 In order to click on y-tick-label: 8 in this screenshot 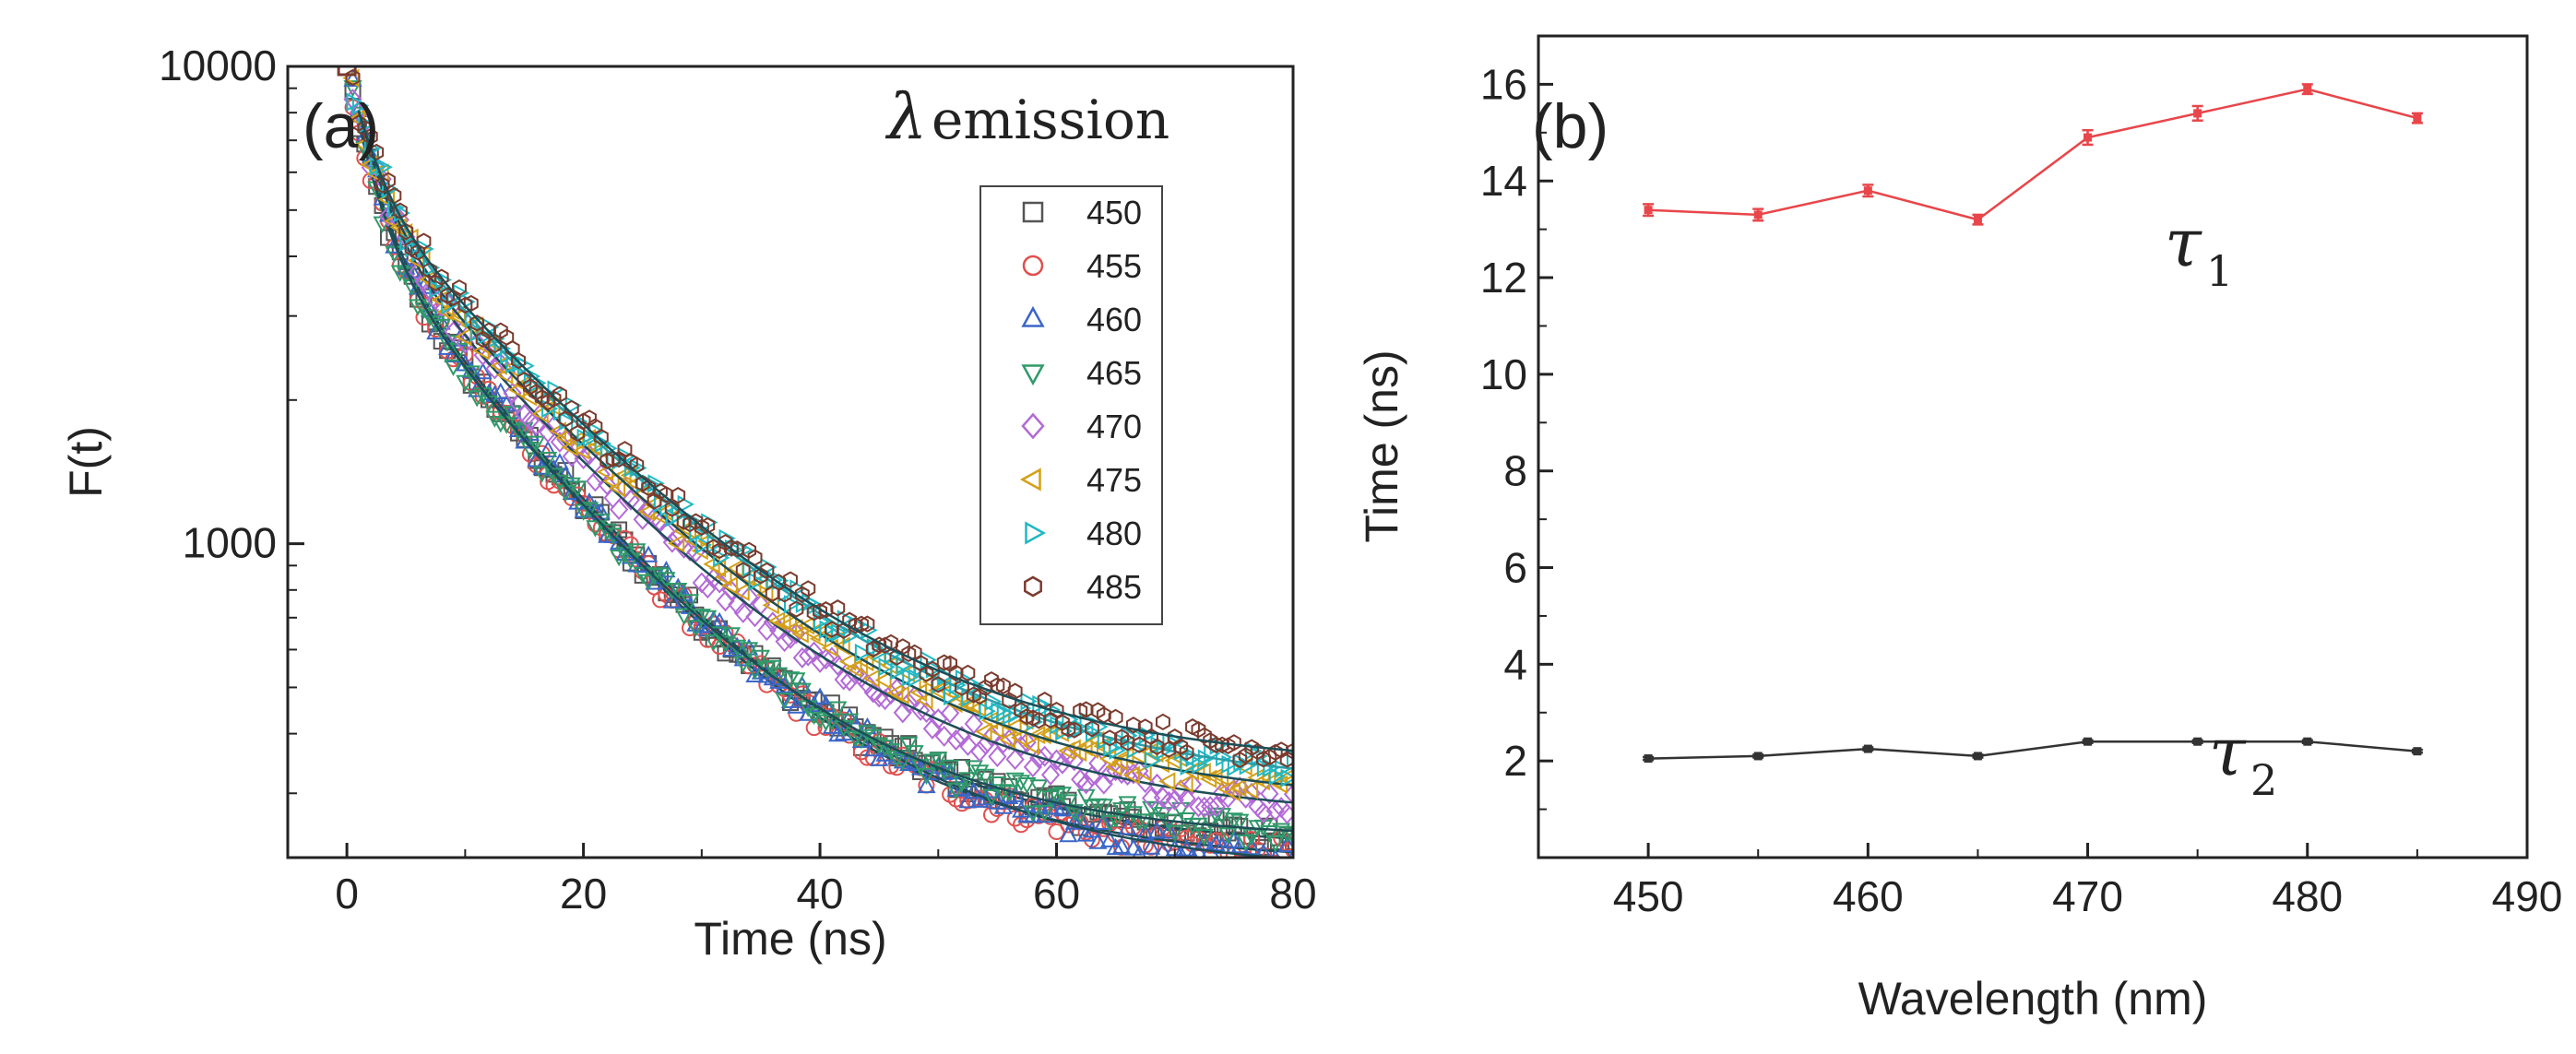, I will do `click(1515, 471)`.